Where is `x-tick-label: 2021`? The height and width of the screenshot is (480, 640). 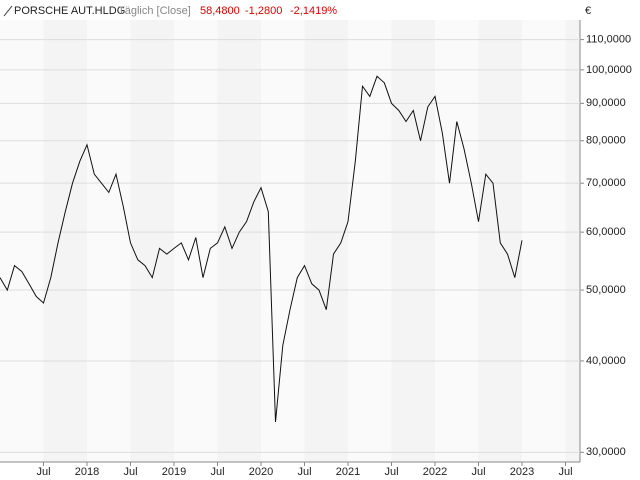
x-tick-label: 2021 is located at coordinates (348, 472).